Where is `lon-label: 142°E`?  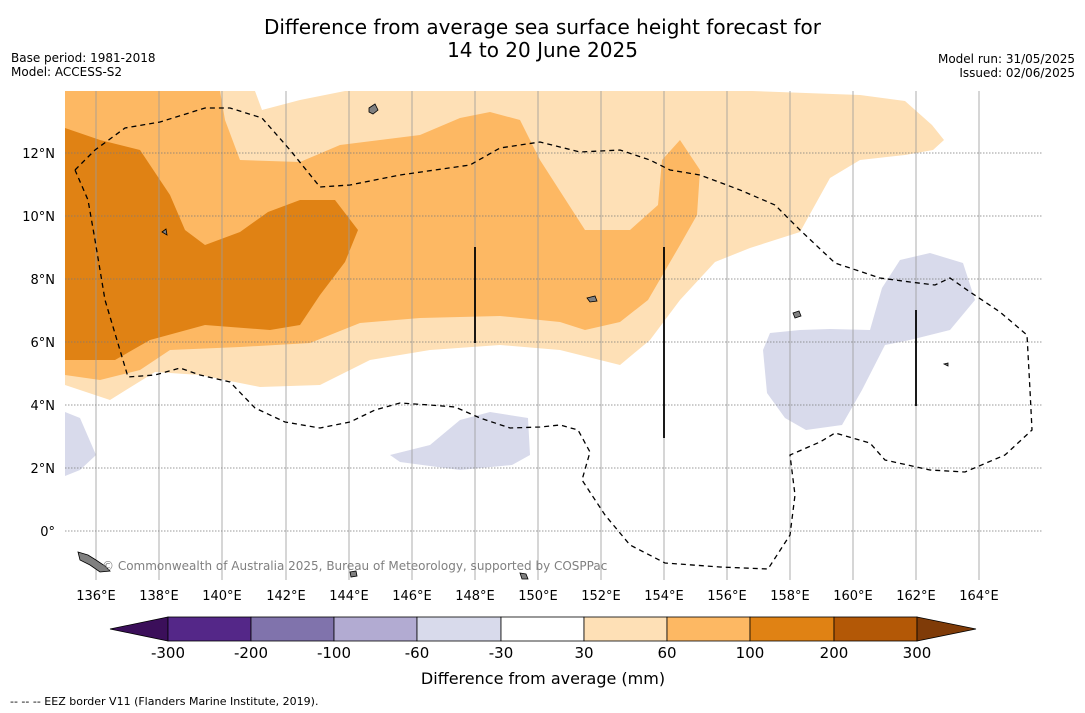
lon-label: 142°E is located at coordinates (286, 596).